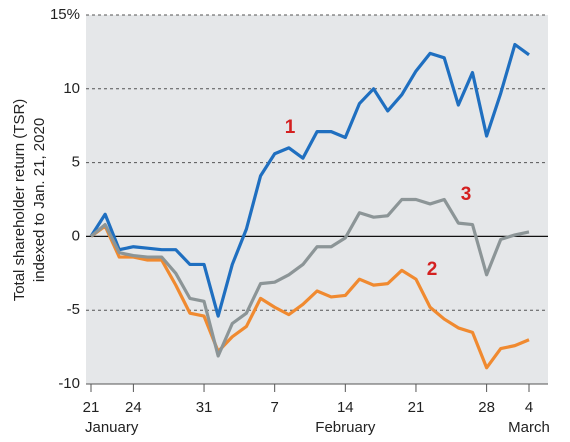  Describe the element at coordinates (19, 200) in the screenshot. I see `y-axis-label: Total shareholder return (TSR)` at that location.